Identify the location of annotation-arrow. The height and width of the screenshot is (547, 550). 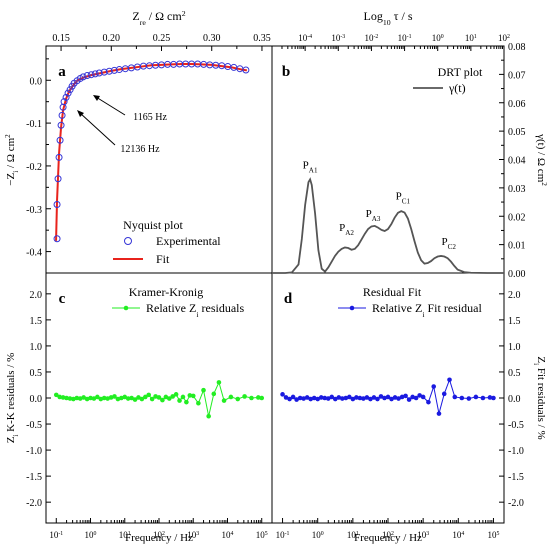
(110, 106).